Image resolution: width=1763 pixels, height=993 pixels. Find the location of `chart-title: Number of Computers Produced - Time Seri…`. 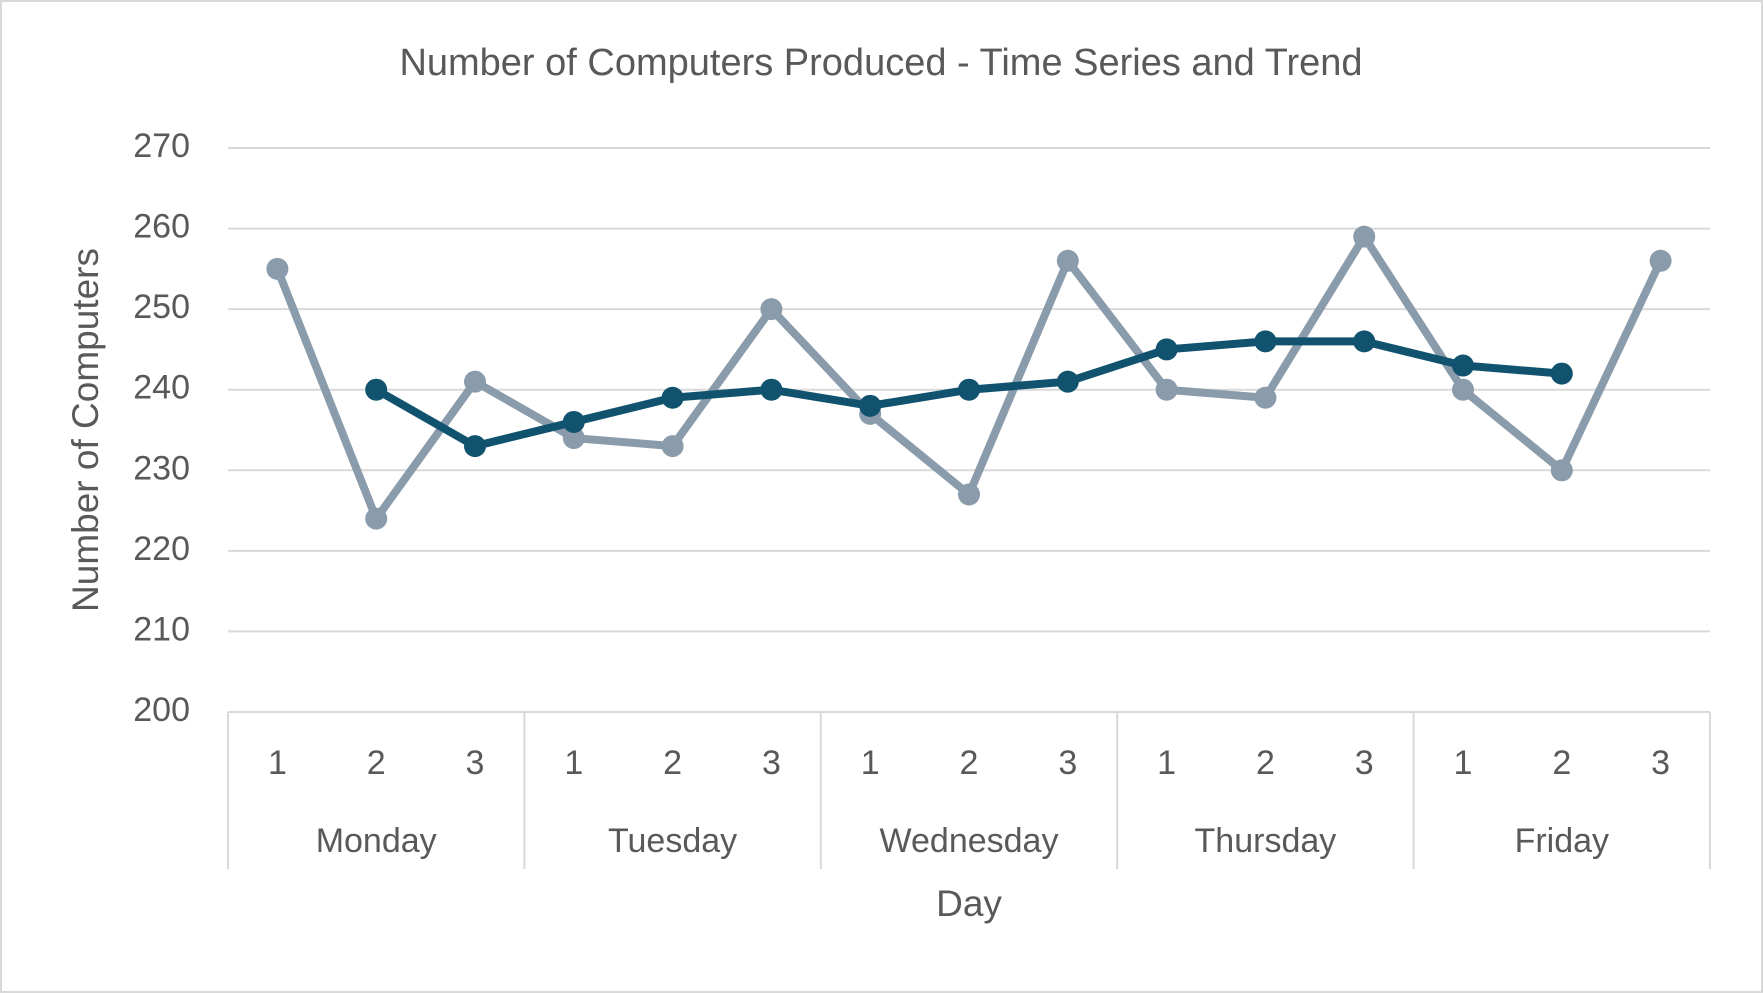

chart-title: Number of Computers Produced - Time Seri… is located at coordinates (880, 63).